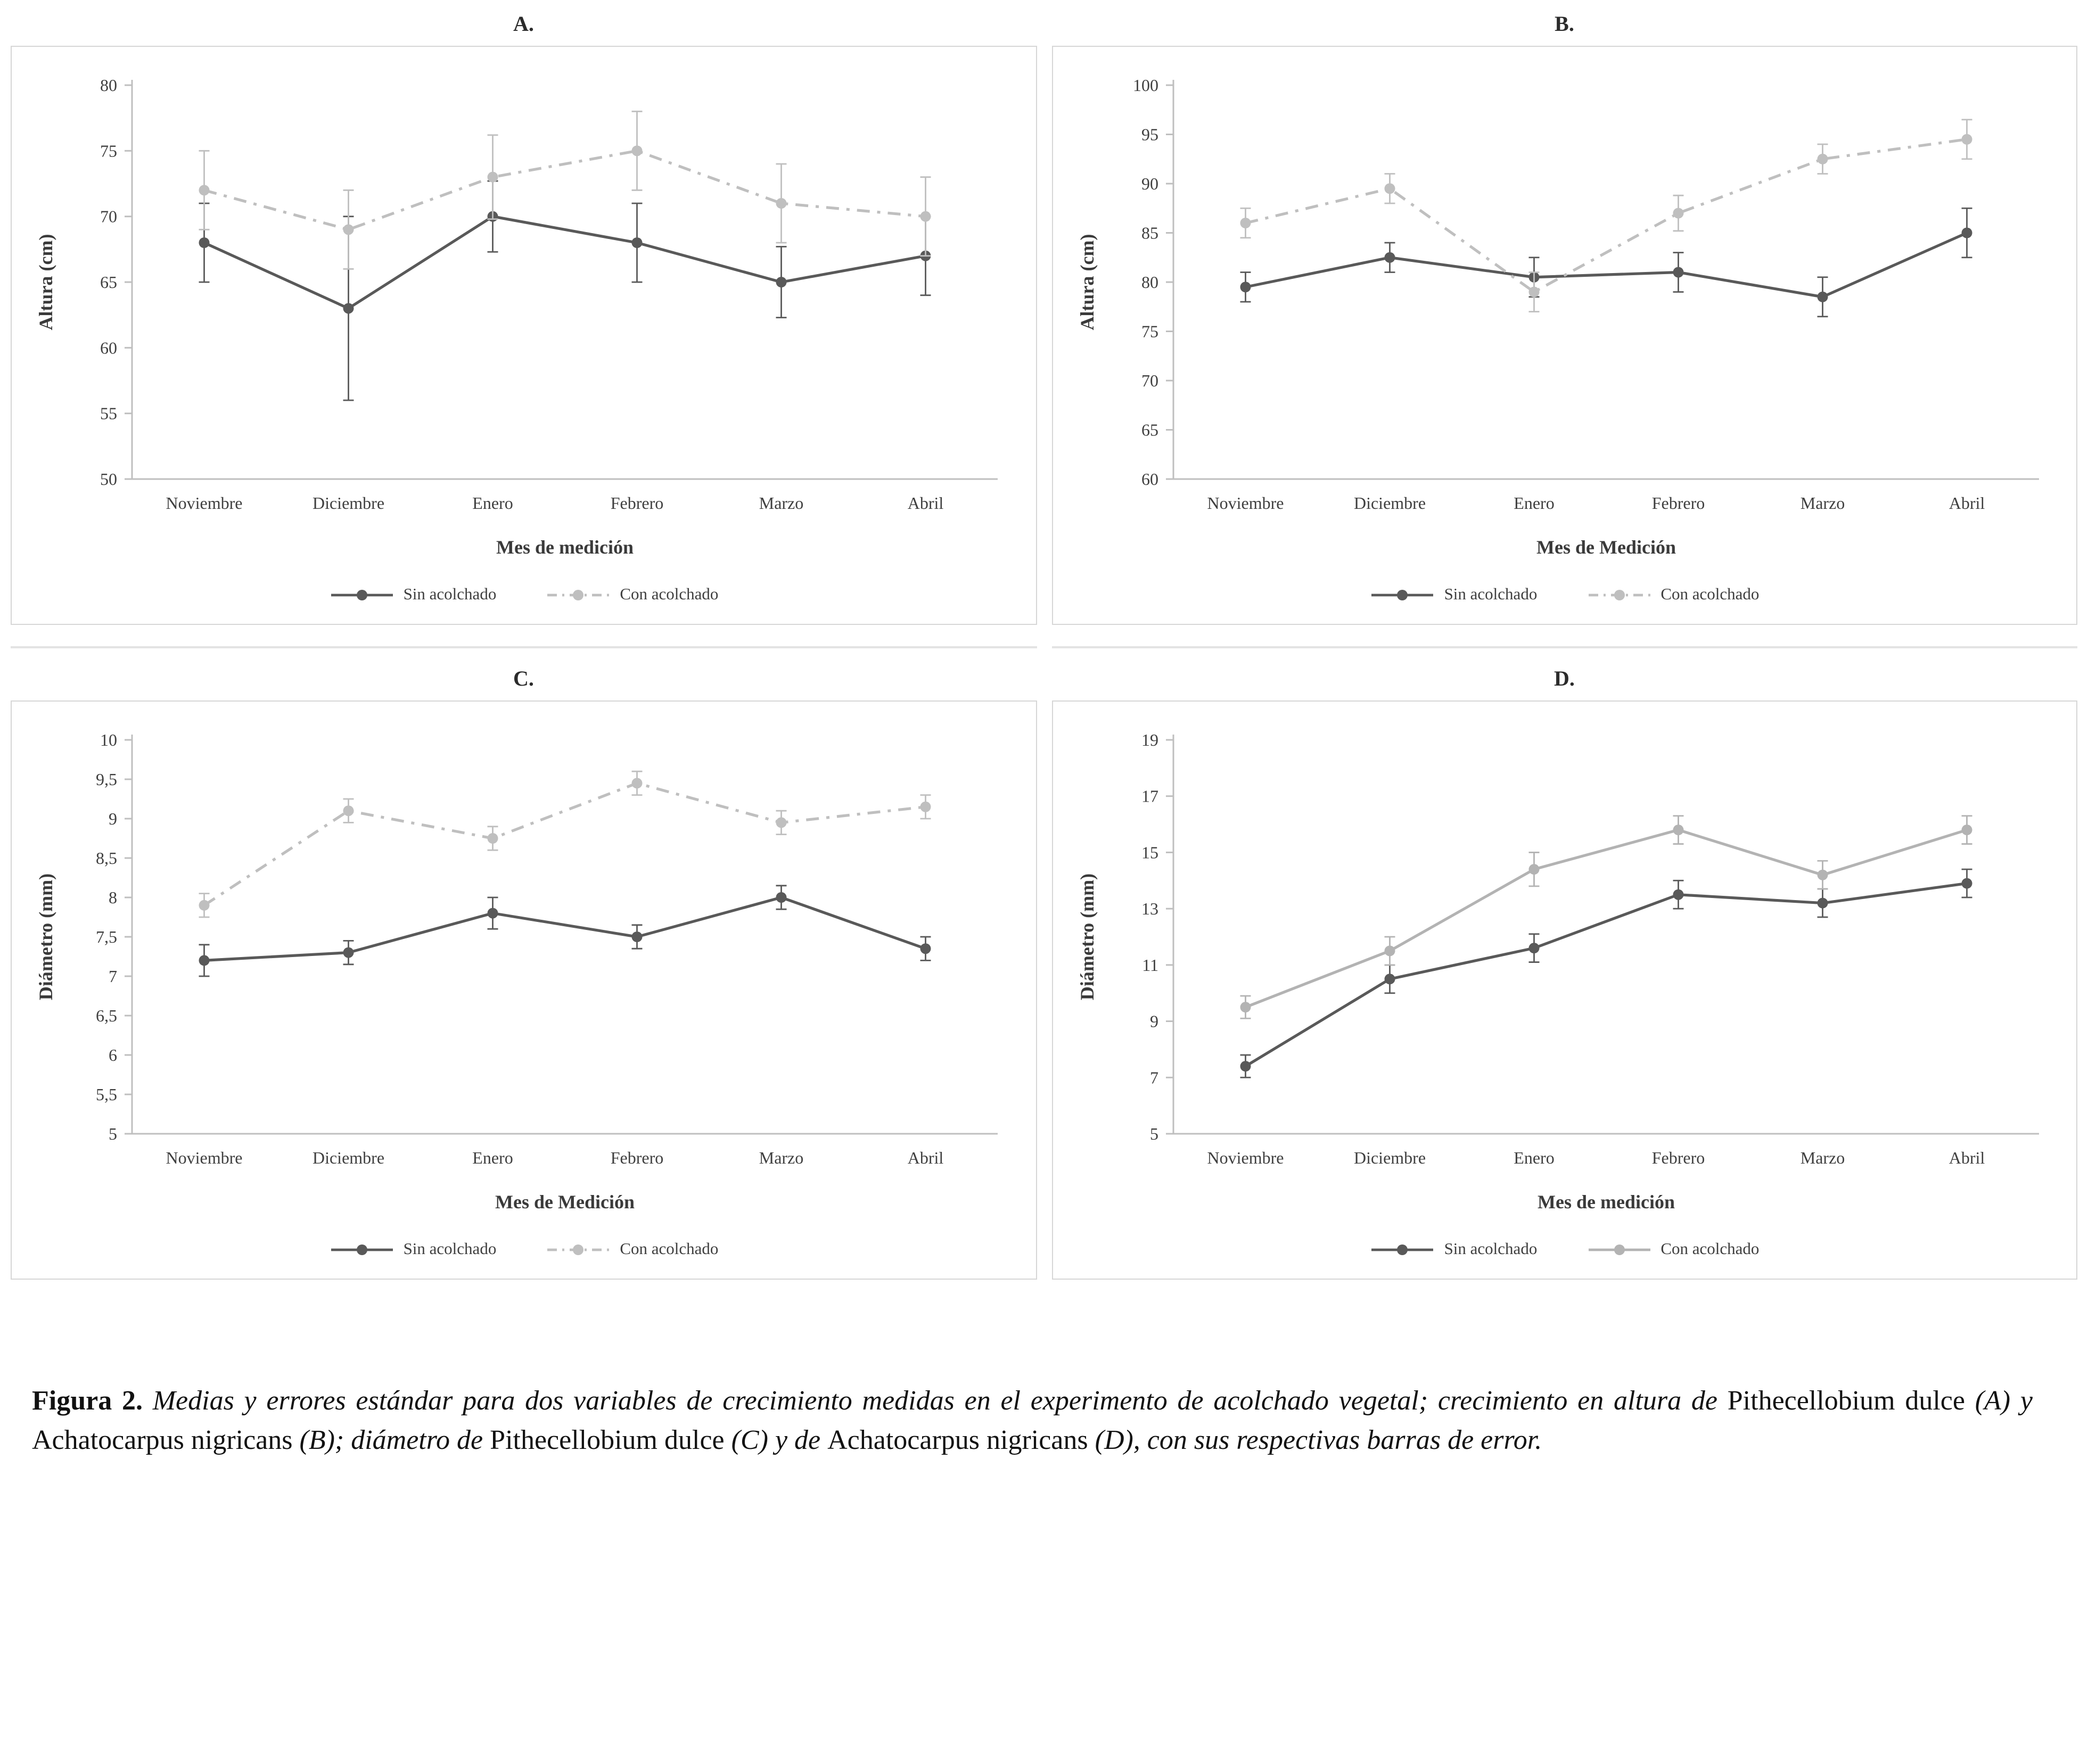  I want to click on chart-legend: Sin acolchado Con acolchado, so click(523, 1249).